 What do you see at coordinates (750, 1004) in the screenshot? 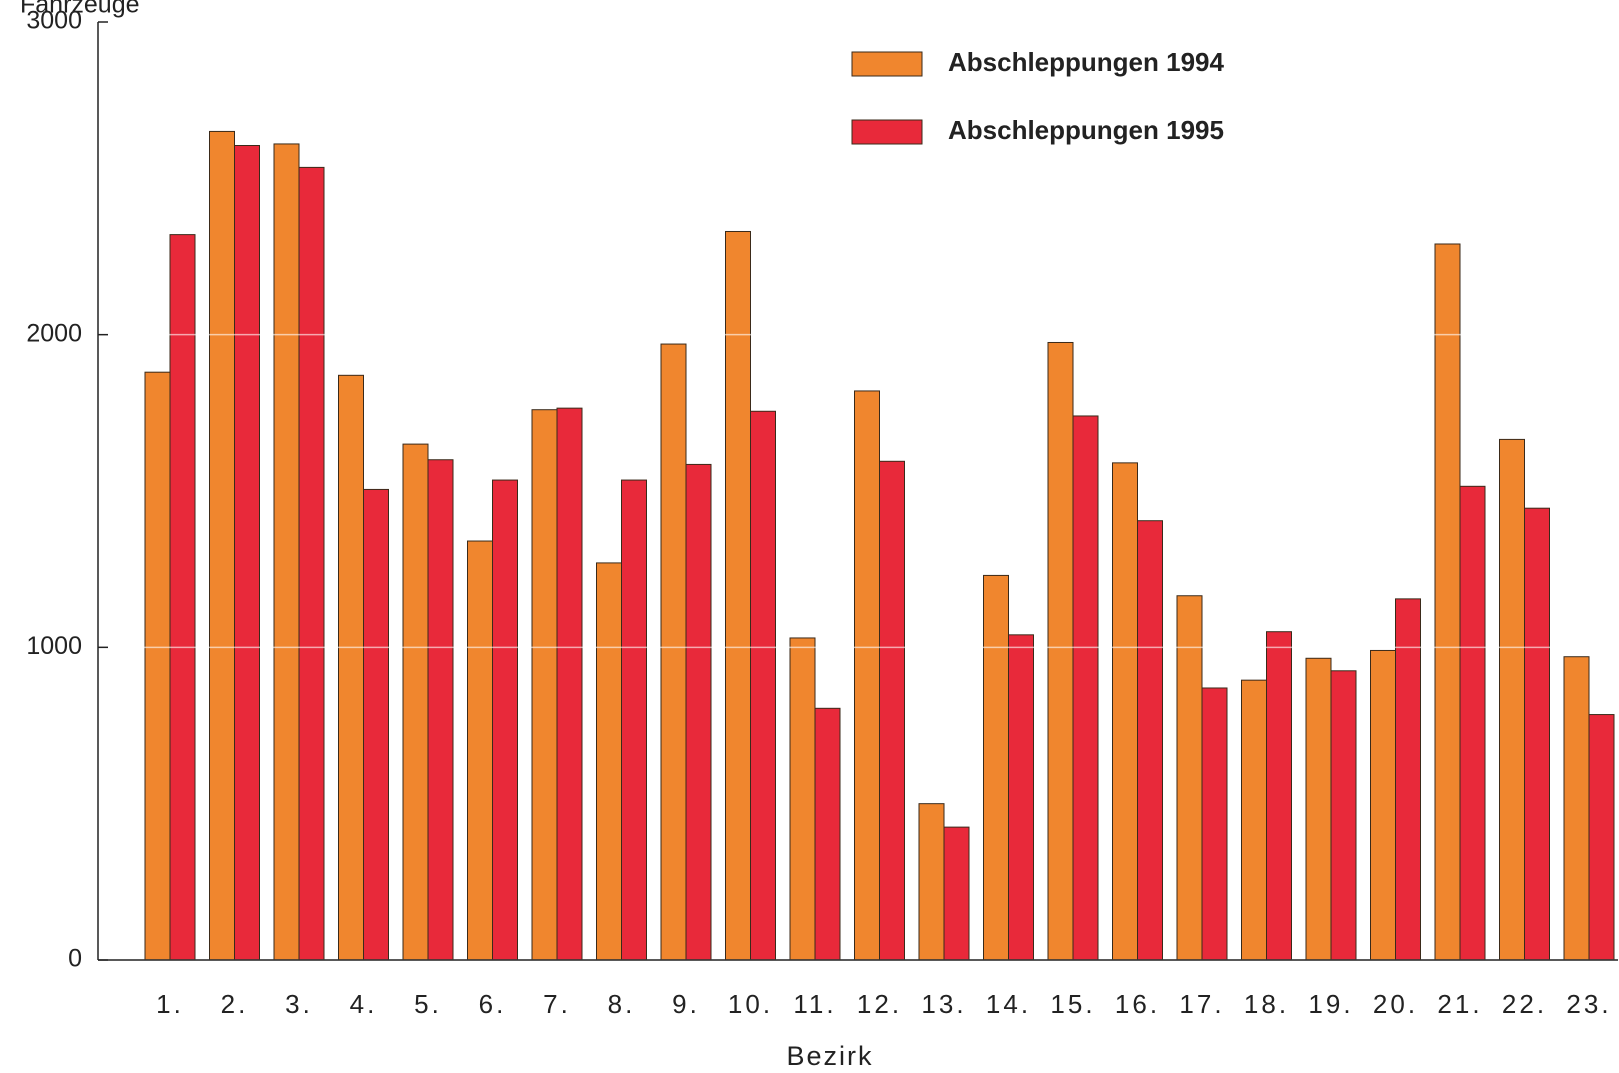
I see `x-tick-label: 10.` at bounding box center [750, 1004].